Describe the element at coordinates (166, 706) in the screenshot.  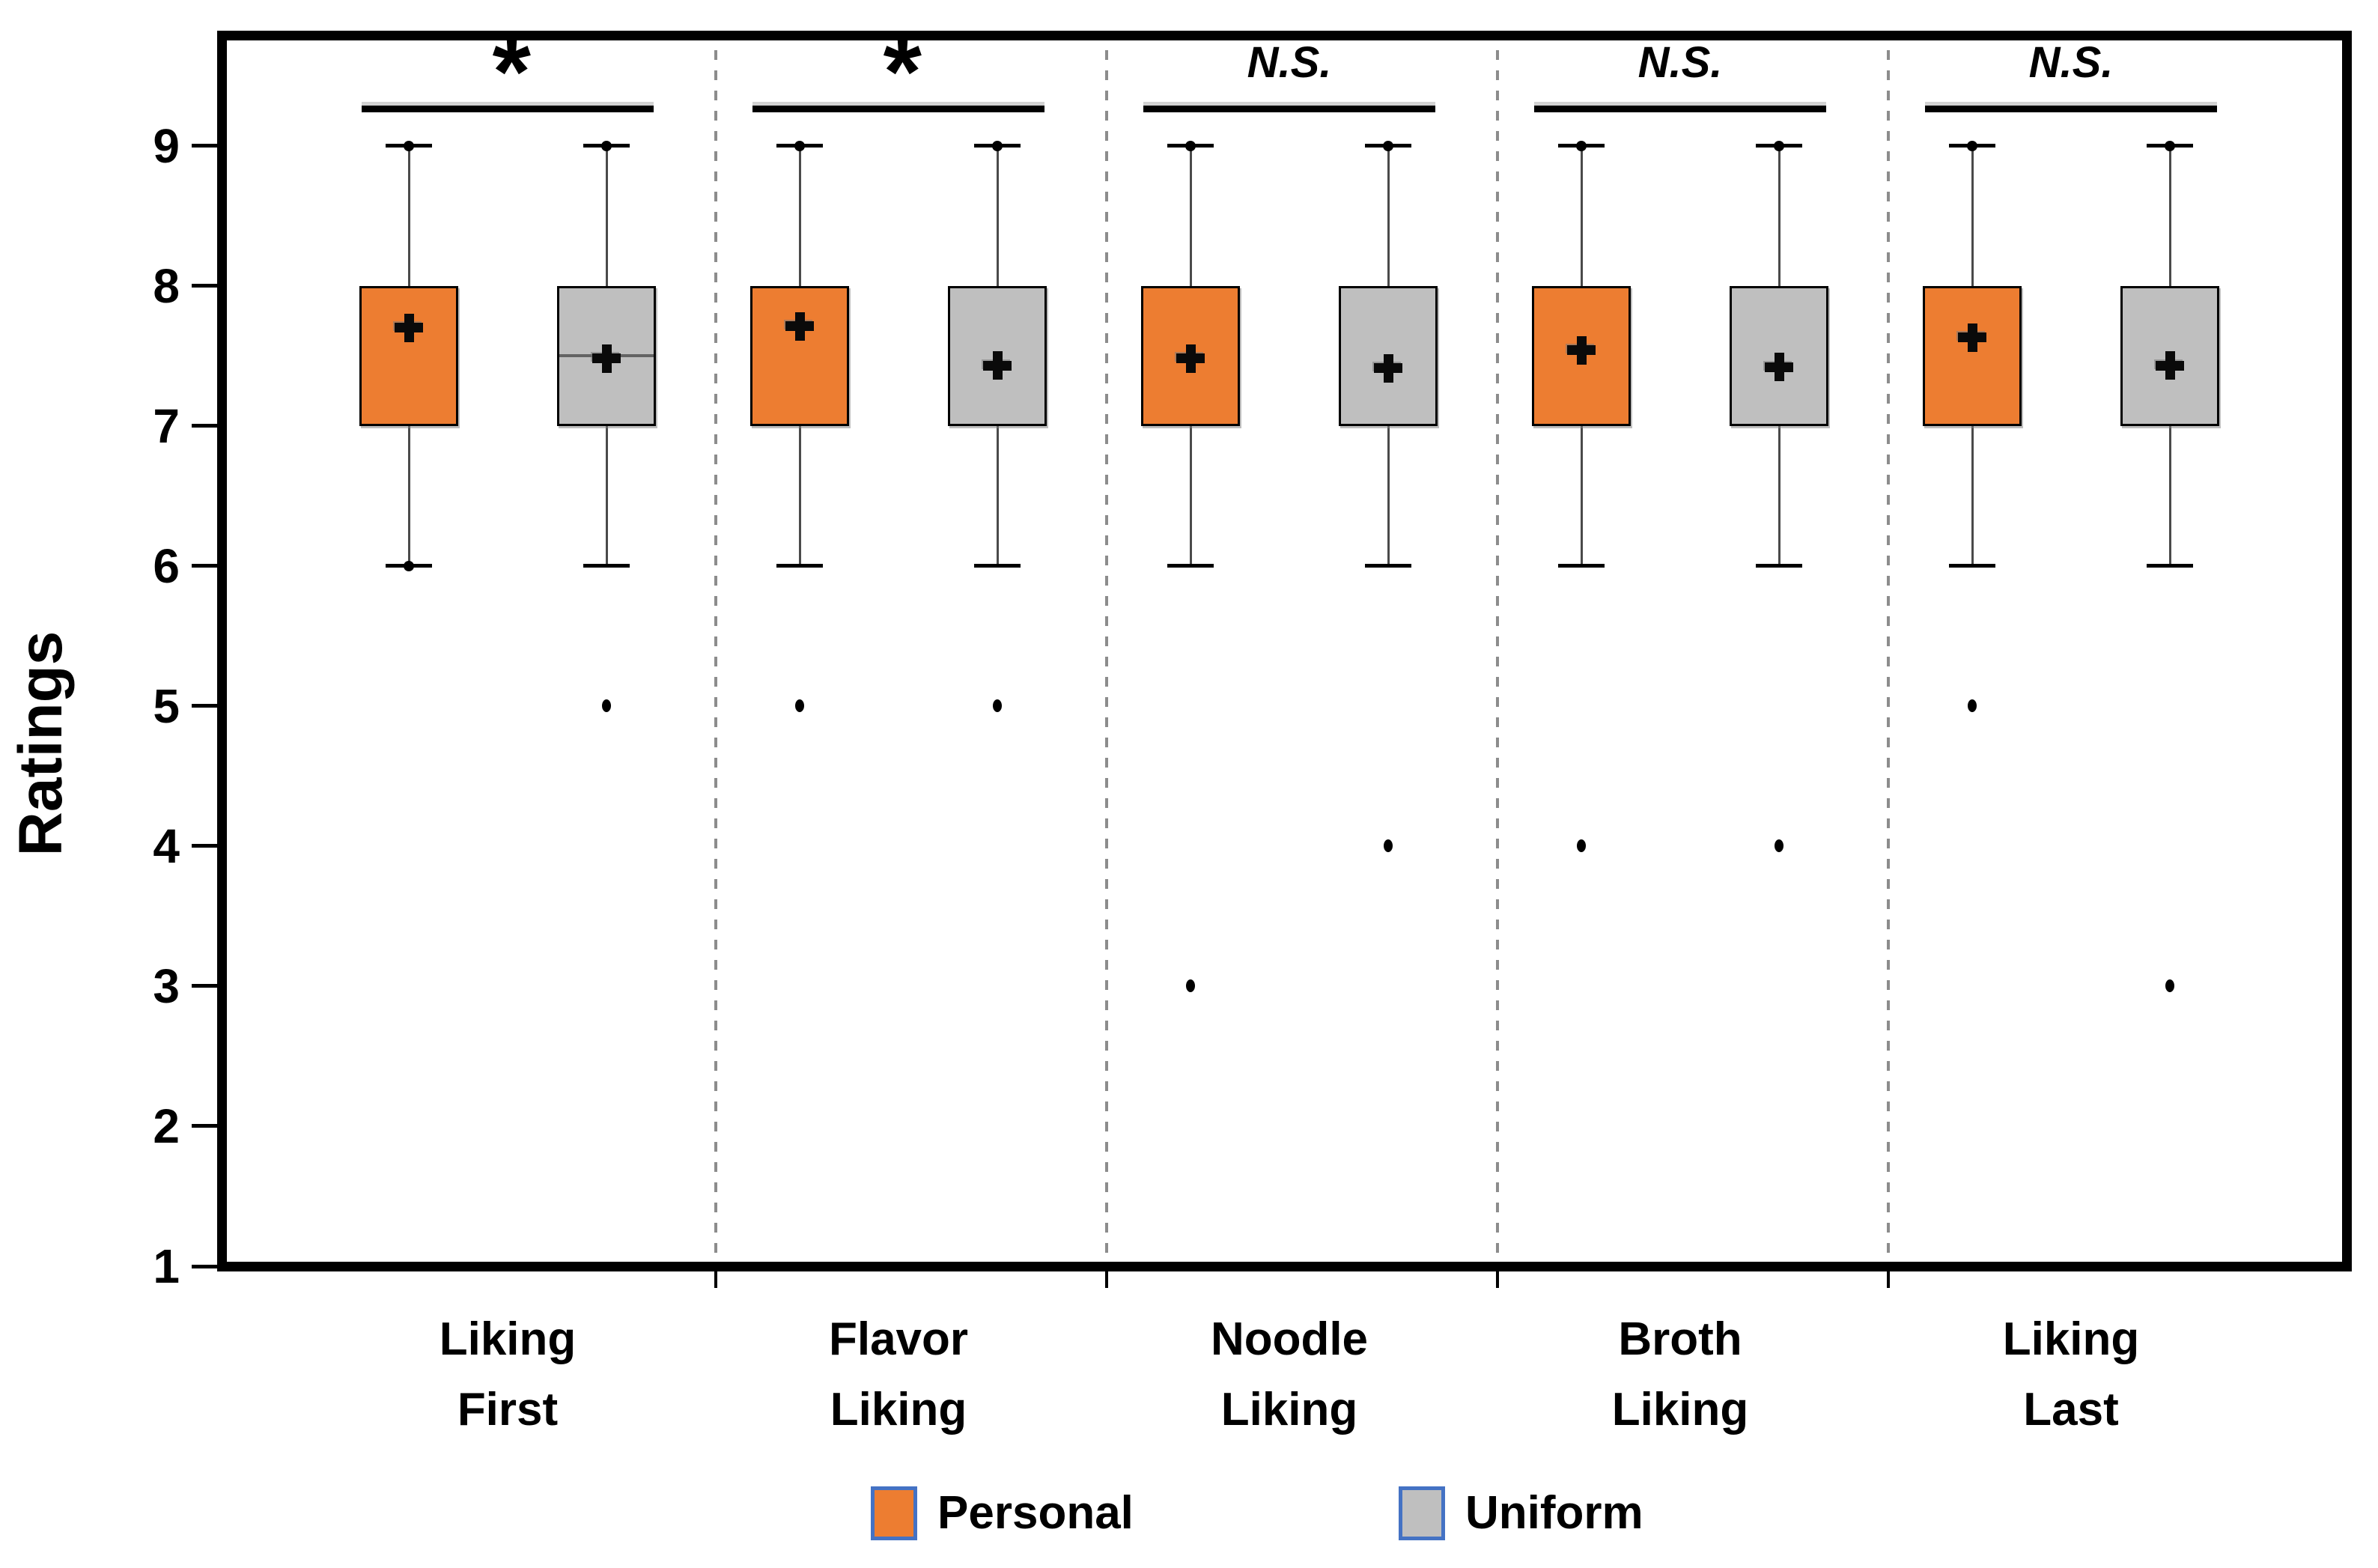
I see `y-tick-label: 5` at that location.